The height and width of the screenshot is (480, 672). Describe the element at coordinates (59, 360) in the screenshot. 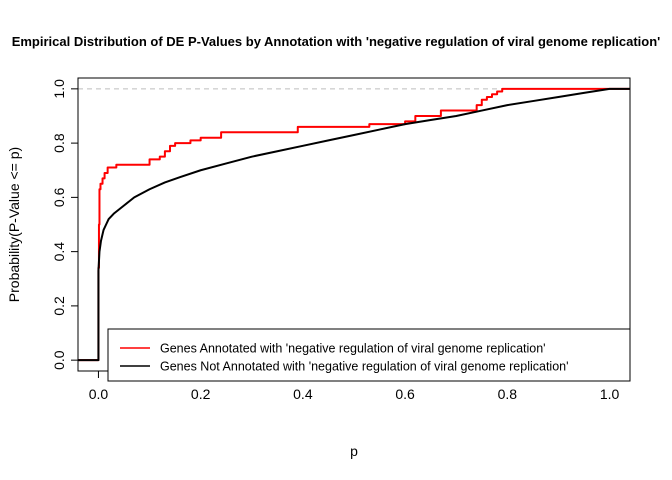

I see `y-tick-label-0.0: 0.0` at that location.